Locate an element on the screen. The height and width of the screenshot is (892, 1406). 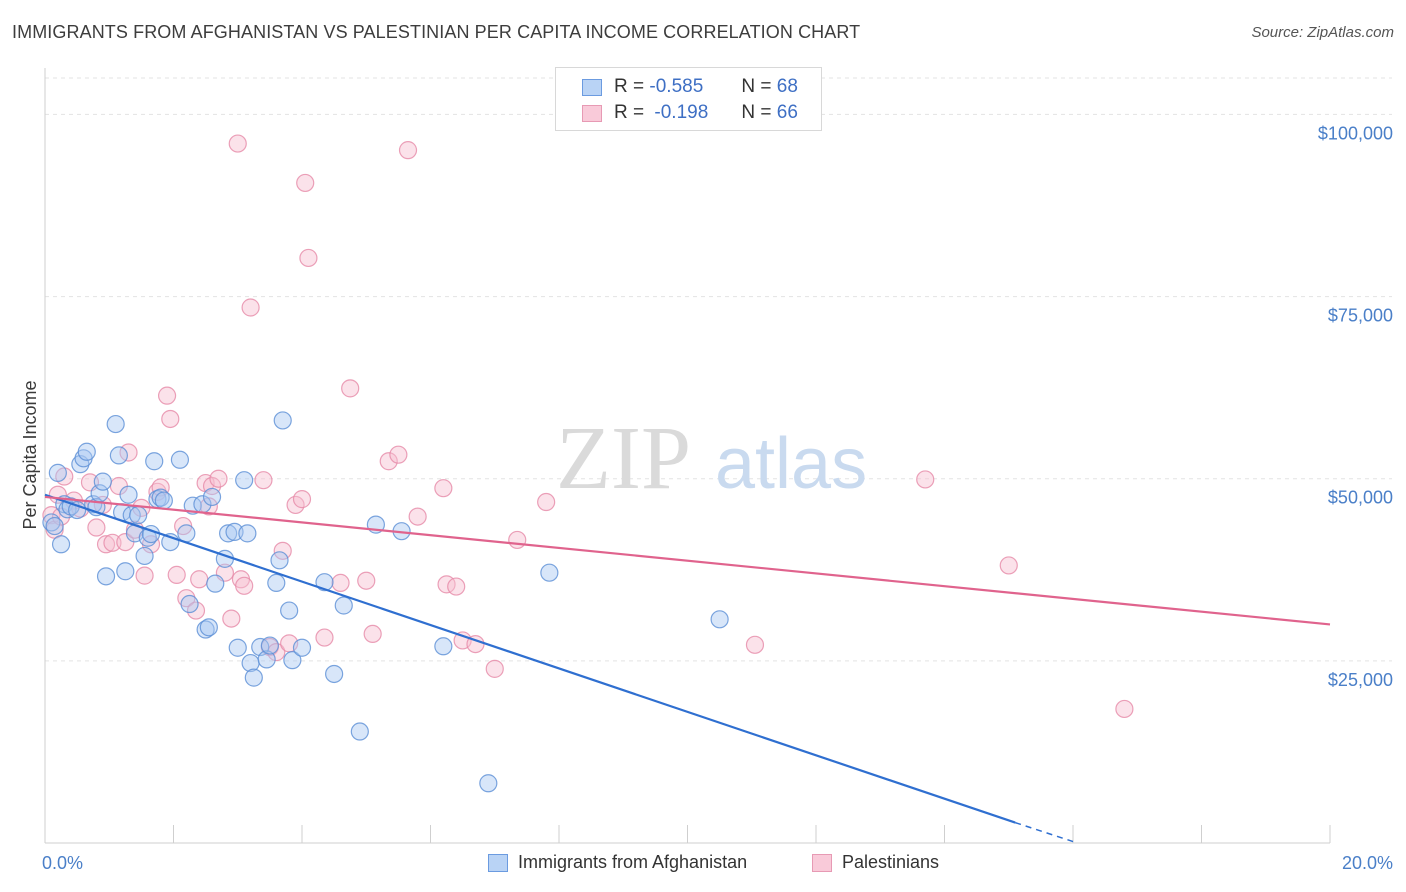
trend-line-palestinians is located at coordinates (687, 560).